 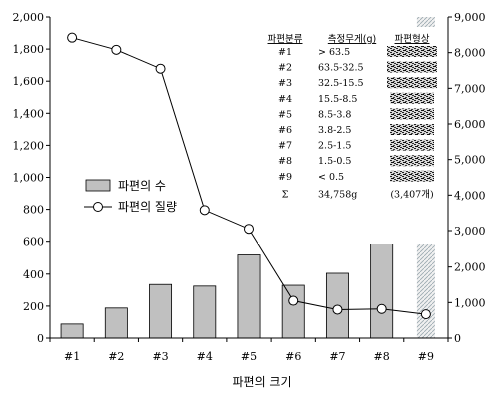 I want to click on y-right-tick-label: 8,000, so click(x=470, y=53).